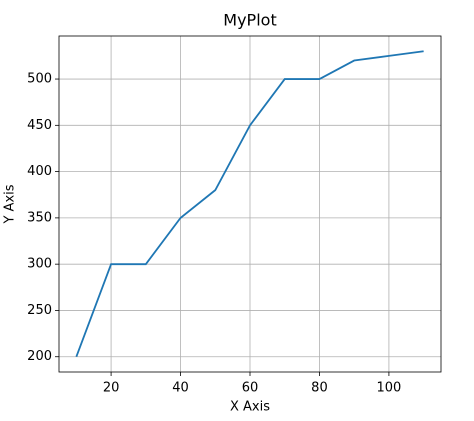  Describe the element at coordinates (39, 217) in the screenshot. I see `y-tick-label: 350` at that location.